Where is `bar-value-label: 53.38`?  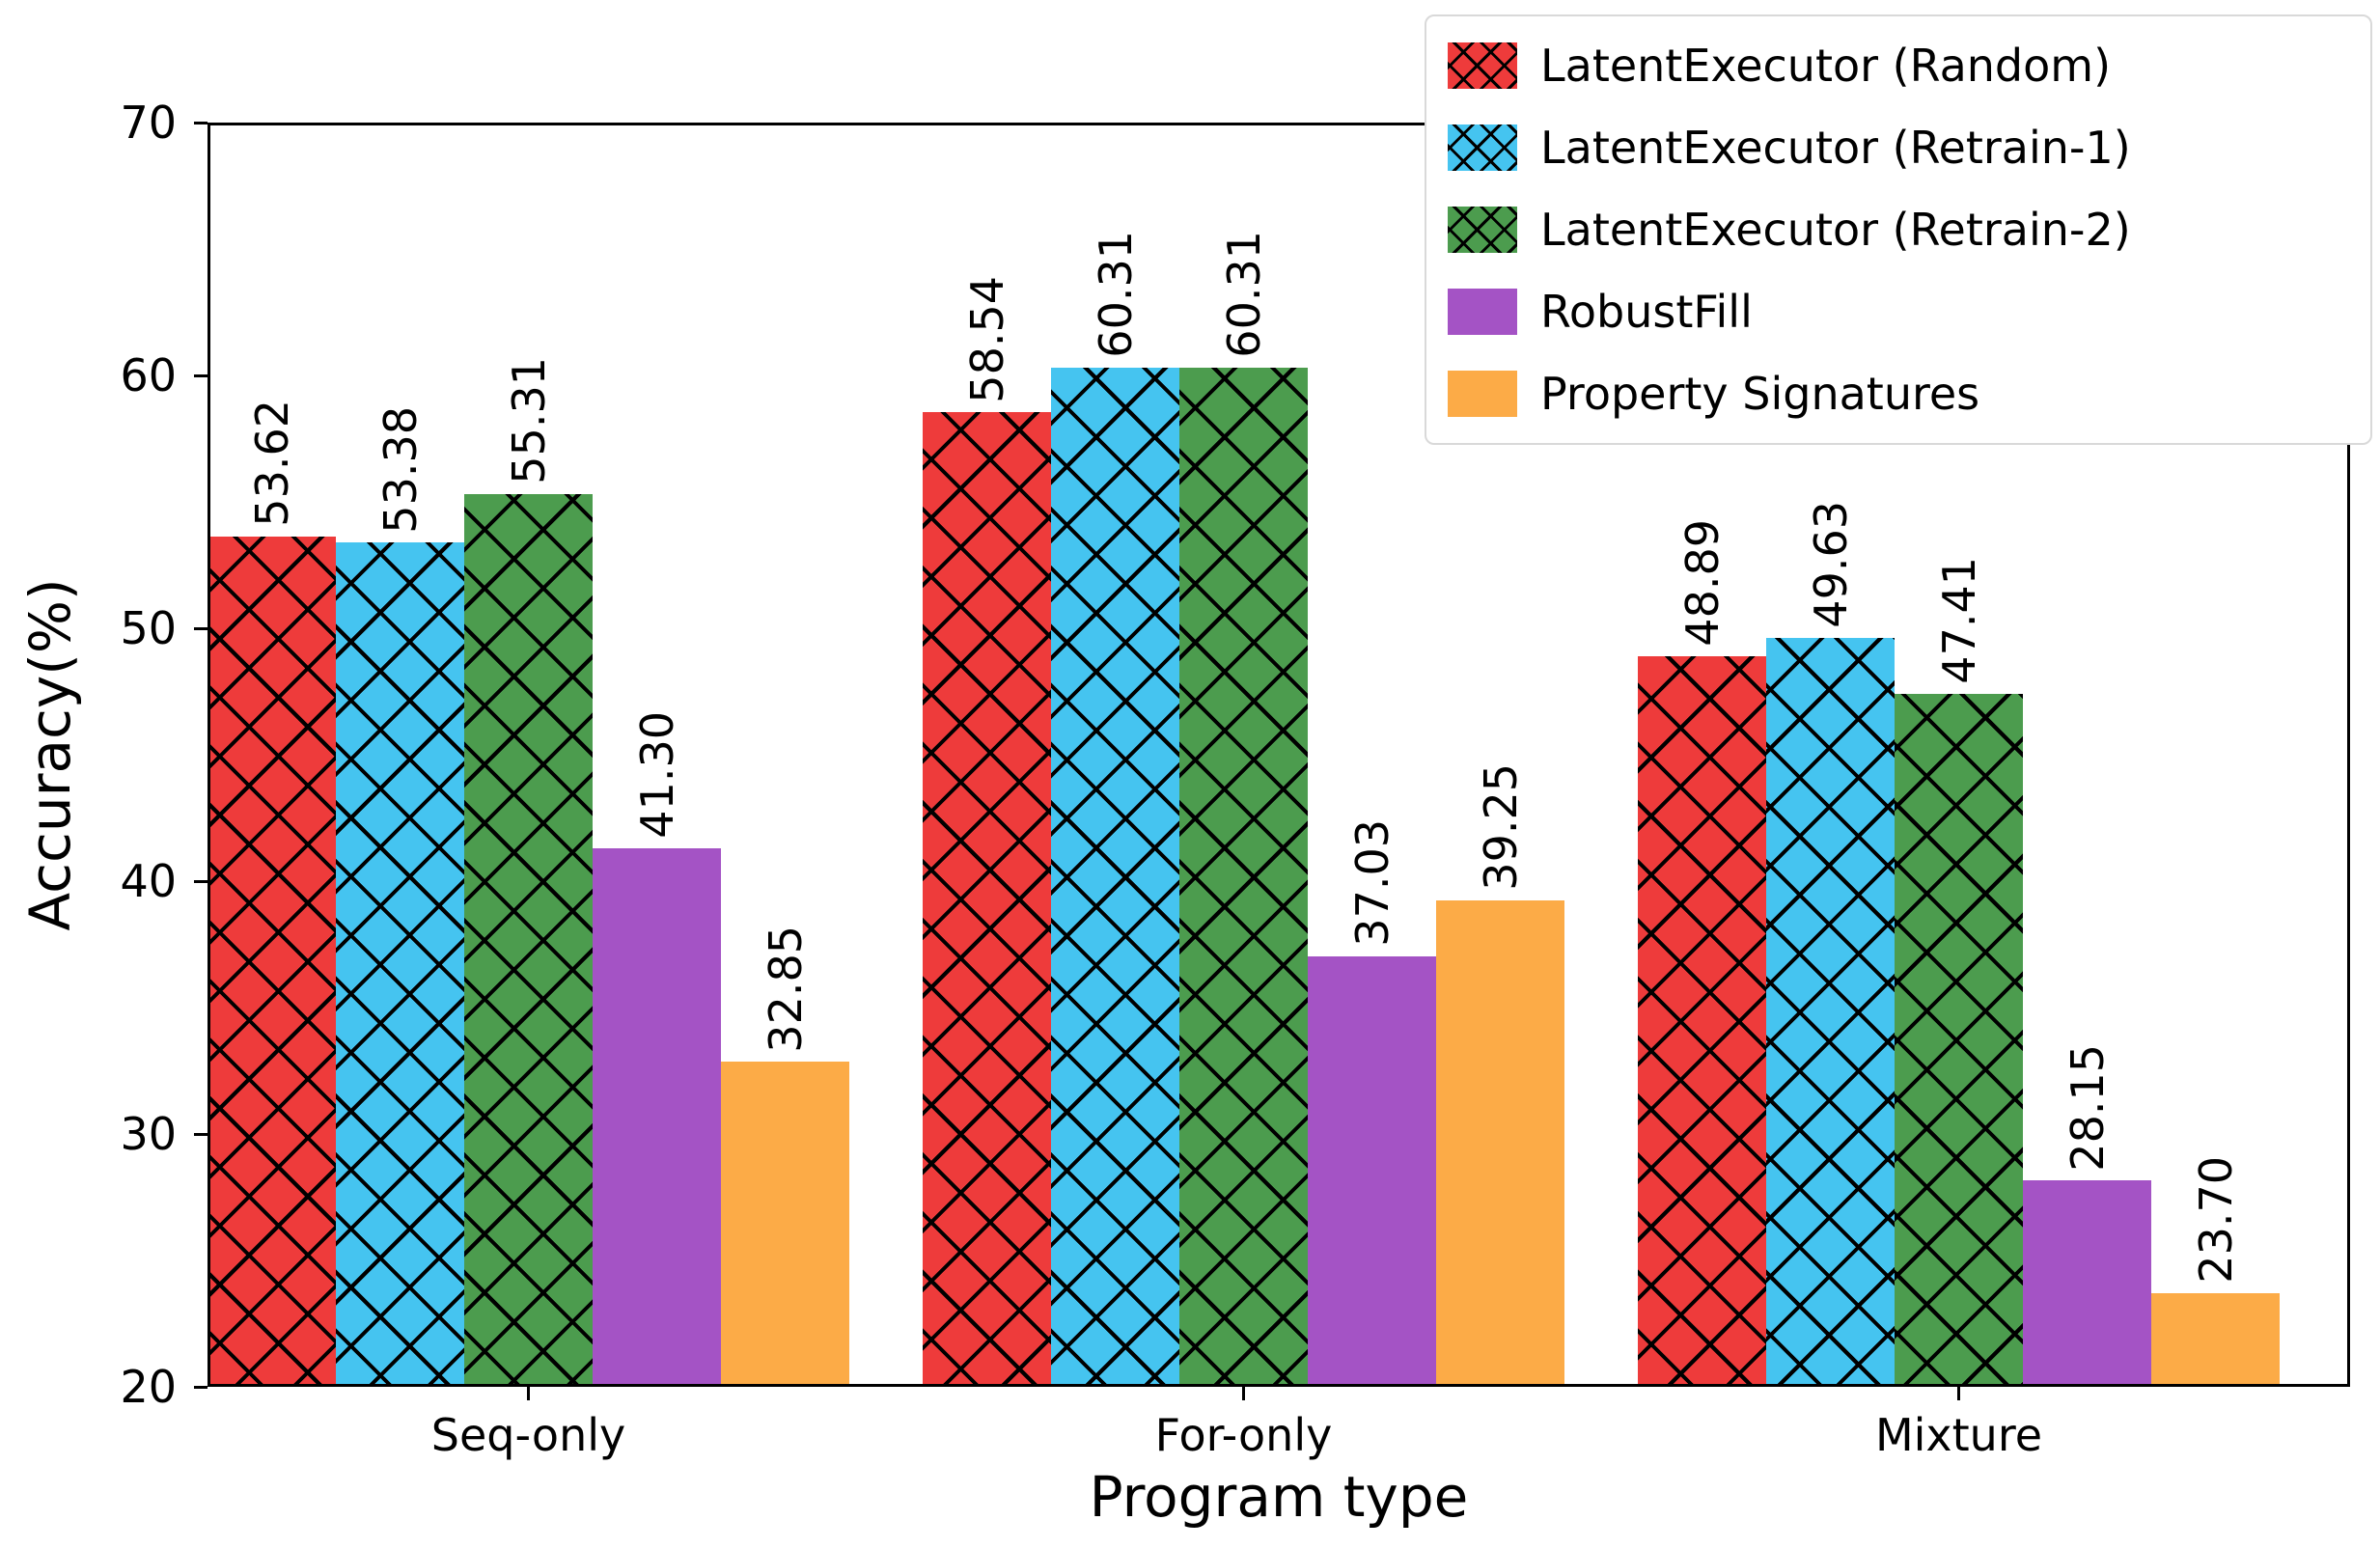
bar-value-label: 53.38 is located at coordinates (401, 469).